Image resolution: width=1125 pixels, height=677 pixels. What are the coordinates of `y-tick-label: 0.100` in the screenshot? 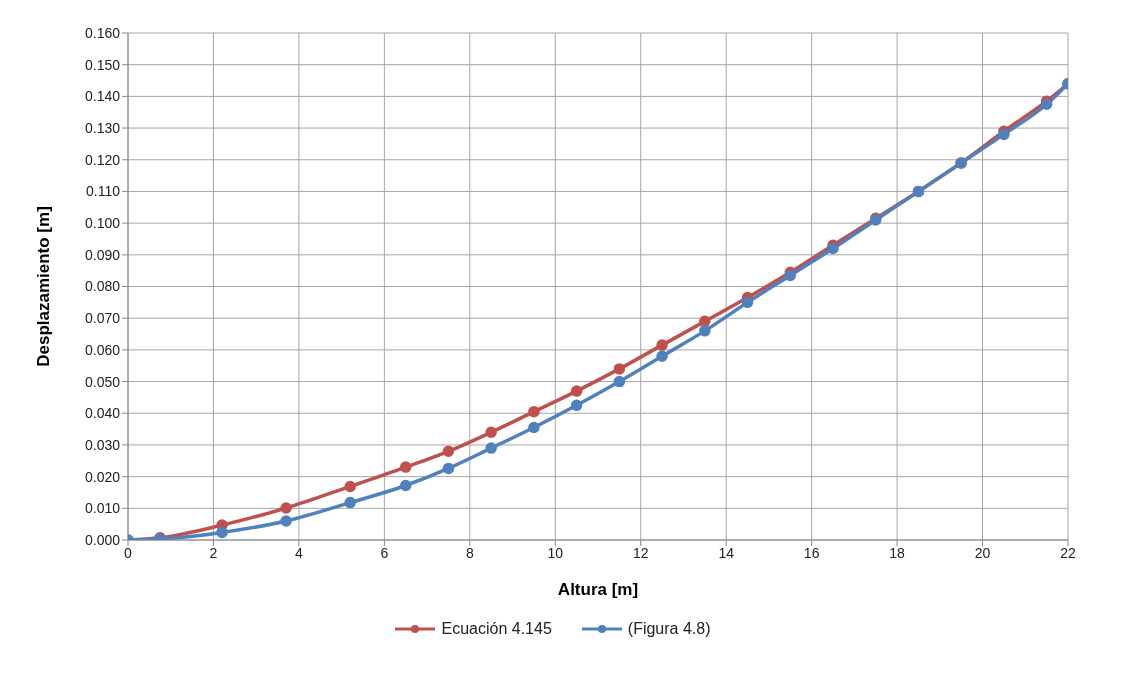 It's located at (102, 223).